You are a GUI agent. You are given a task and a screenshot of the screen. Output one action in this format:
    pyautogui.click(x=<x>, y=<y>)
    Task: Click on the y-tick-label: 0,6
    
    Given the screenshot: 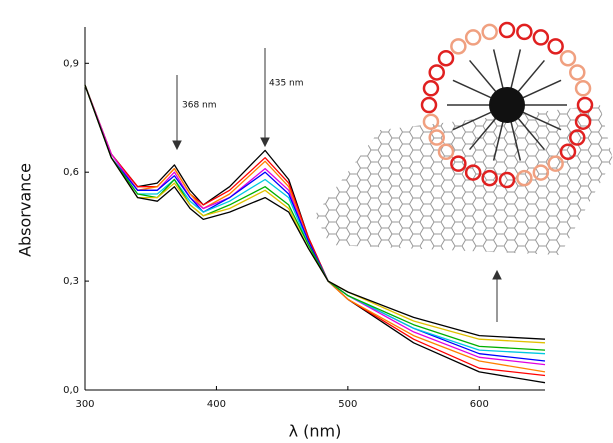 What is the action you would take?
    pyautogui.click(x=71, y=172)
    